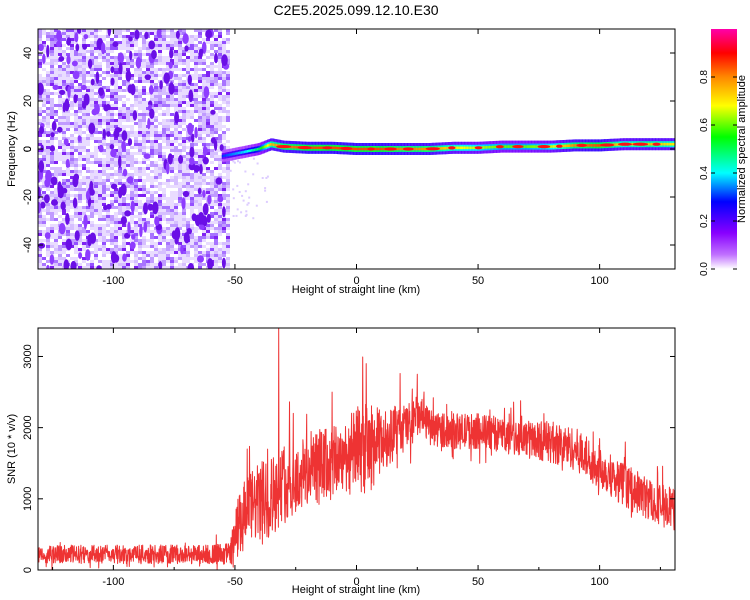 The width and height of the screenshot is (750, 600). What do you see at coordinates (253, 158) in the screenshot?
I see `noise-speck` at bounding box center [253, 158].